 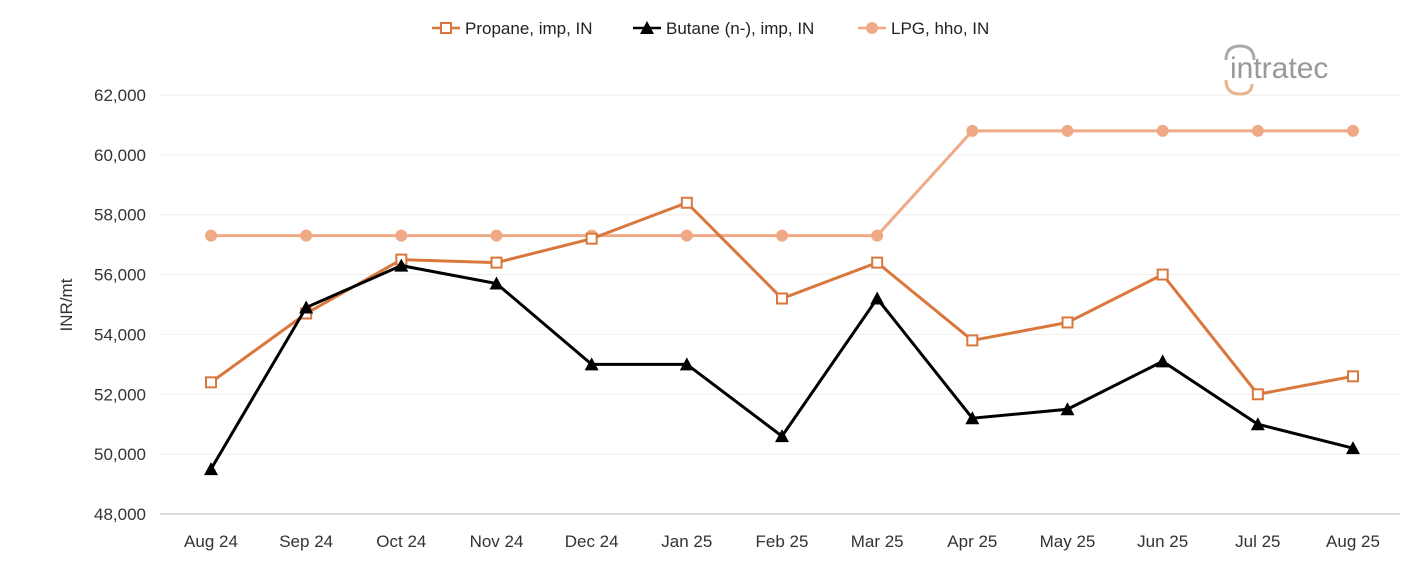 I want to click on legend-item: Butane (n-), imp, IN, so click(x=723, y=28).